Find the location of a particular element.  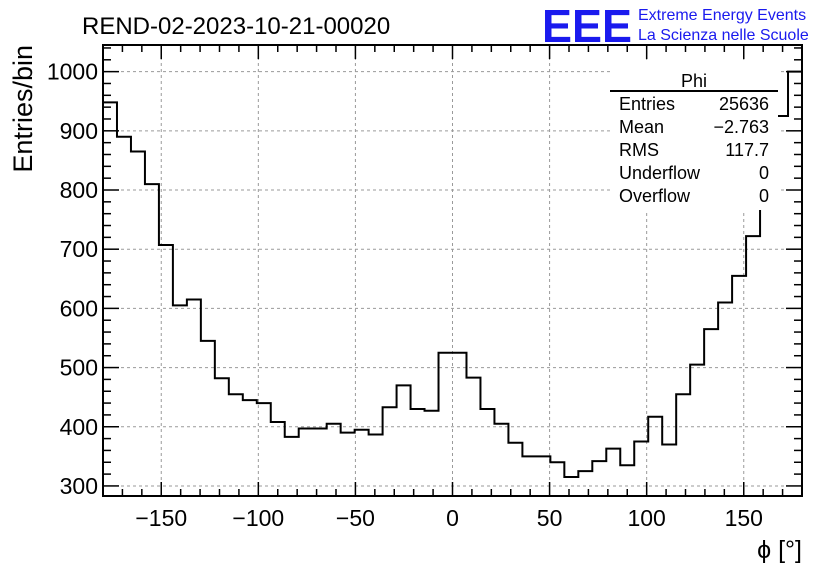

stats-label: Entries is located at coordinates (647, 104).